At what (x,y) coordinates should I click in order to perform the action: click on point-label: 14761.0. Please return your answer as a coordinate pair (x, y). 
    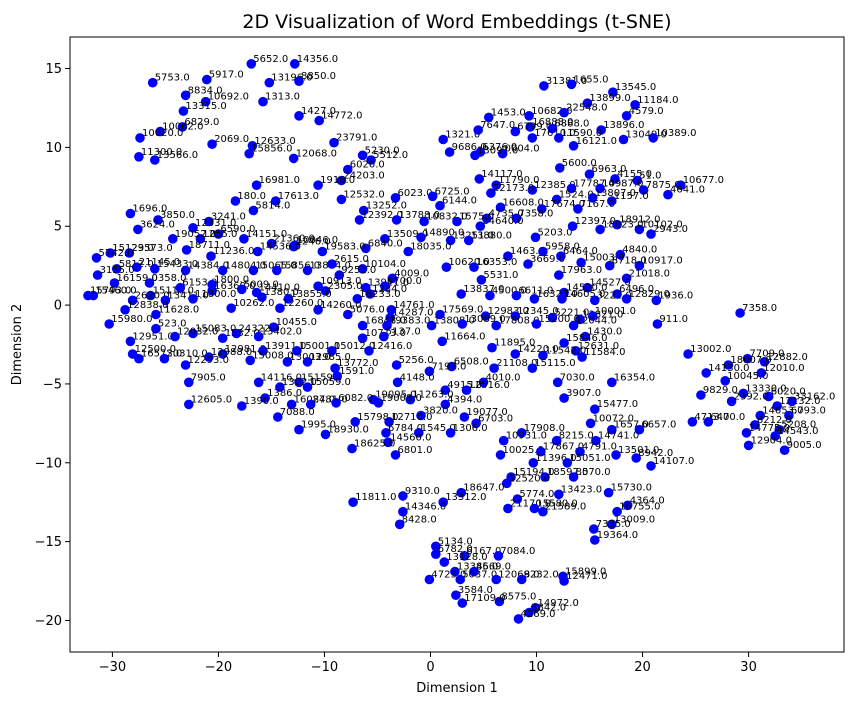
    Looking at the image, I should click on (413, 305).